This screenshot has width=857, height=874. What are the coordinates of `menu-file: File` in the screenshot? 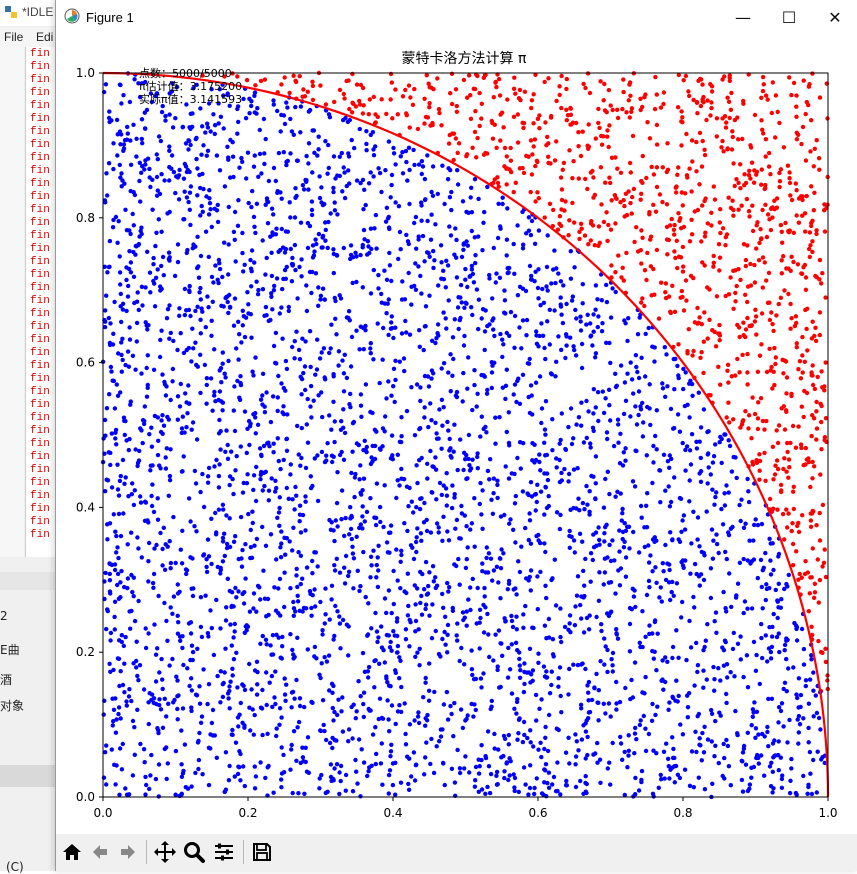 It's located at (13, 37).